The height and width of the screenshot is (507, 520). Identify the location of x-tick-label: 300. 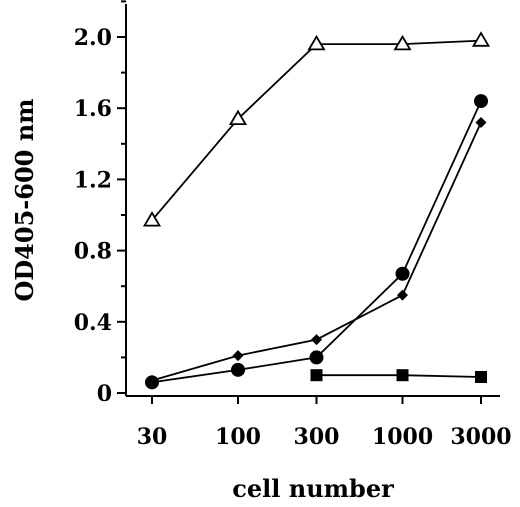
(317, 437).